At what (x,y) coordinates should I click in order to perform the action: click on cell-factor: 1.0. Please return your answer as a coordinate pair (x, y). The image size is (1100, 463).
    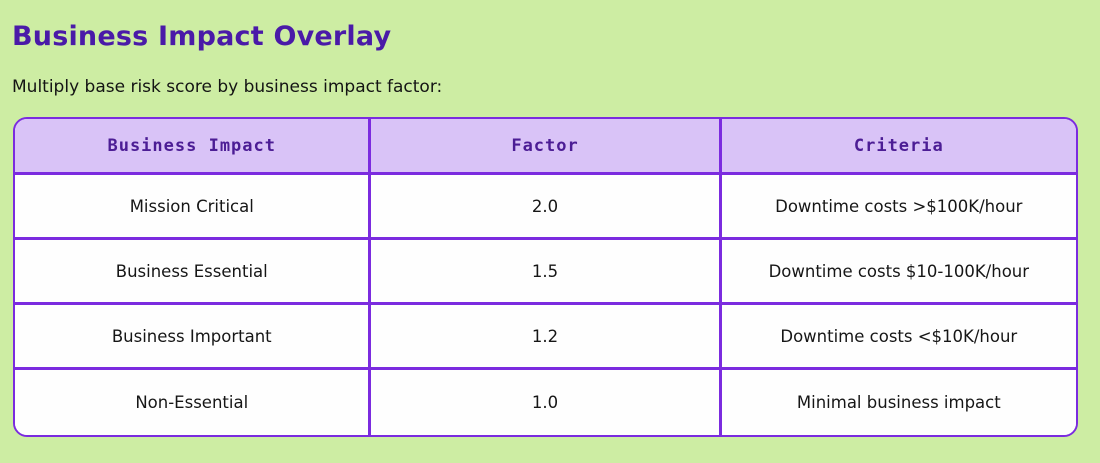
    Looking at the image, I should click on (546, 403).